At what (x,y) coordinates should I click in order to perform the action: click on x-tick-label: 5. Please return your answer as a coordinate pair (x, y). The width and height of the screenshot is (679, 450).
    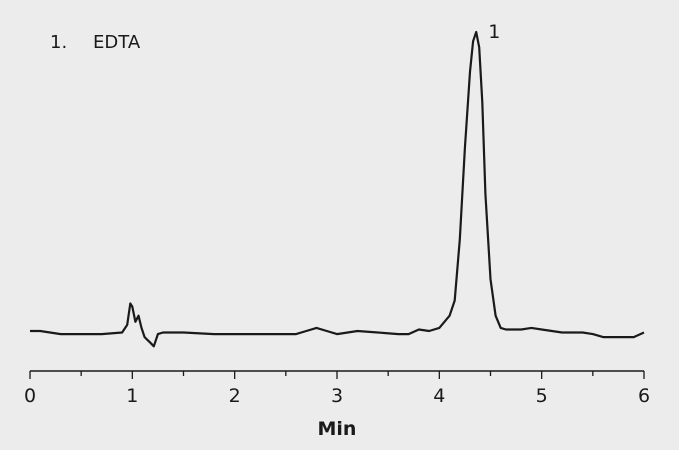
    Looking at the image, I should click on (542, 396).